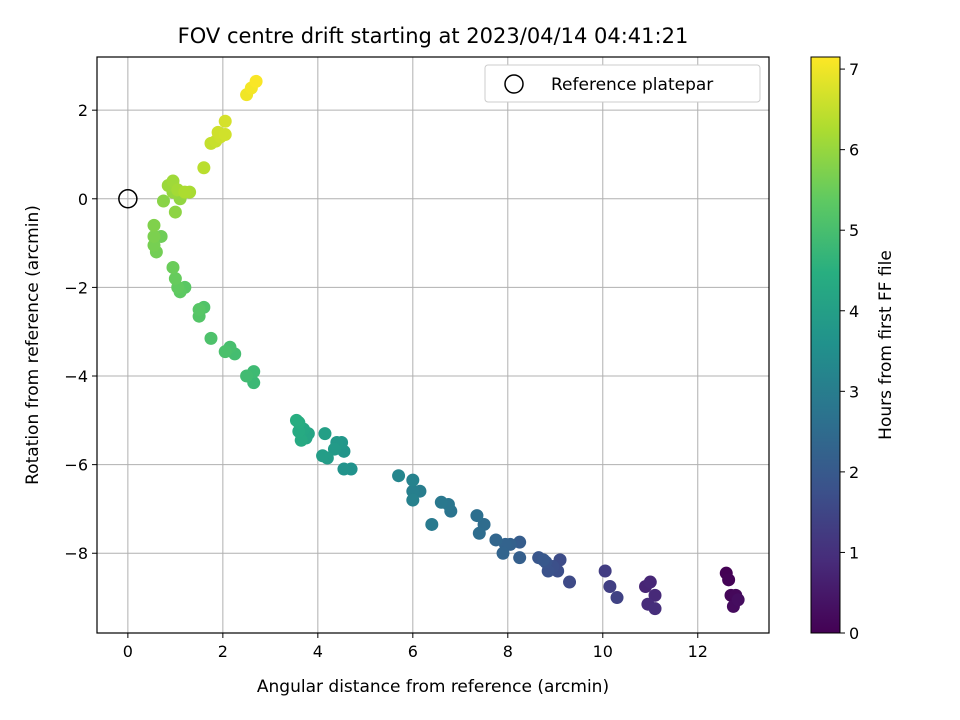  What do you see at coordinates (76, 553) in the screenshot?
I see `y-tick-label: −8` at bounding box center [76, 553].